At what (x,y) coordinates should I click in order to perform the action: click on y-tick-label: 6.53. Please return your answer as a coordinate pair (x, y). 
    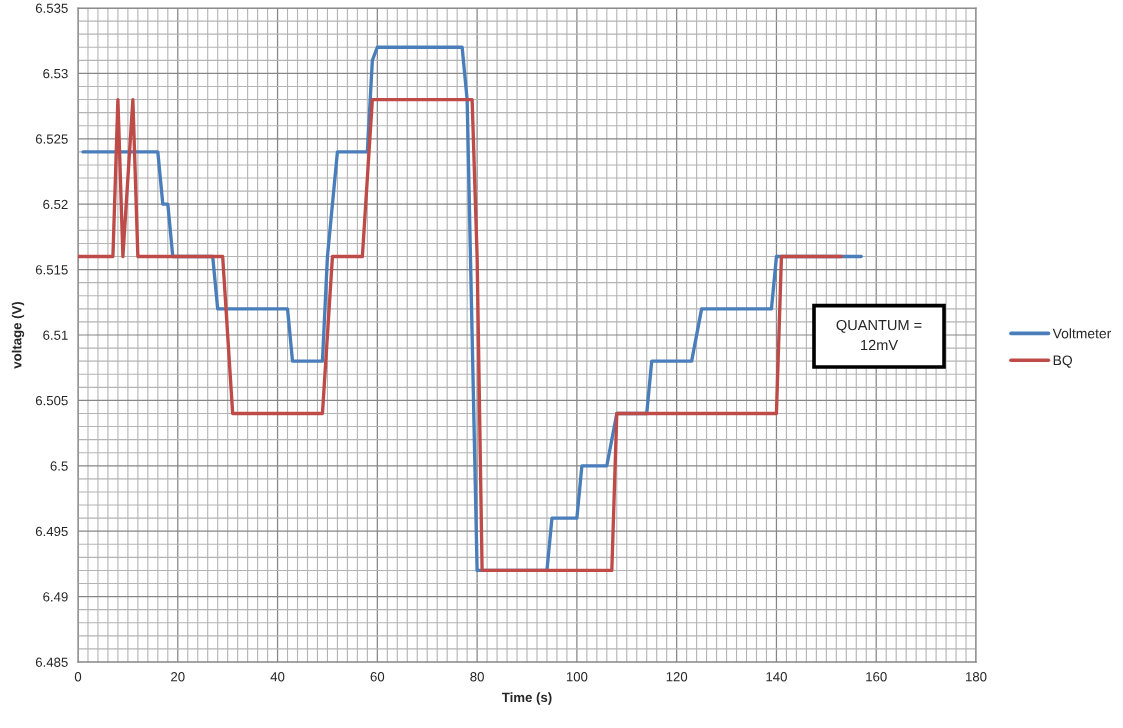
    Looking at the image, I should click on (55, 73).